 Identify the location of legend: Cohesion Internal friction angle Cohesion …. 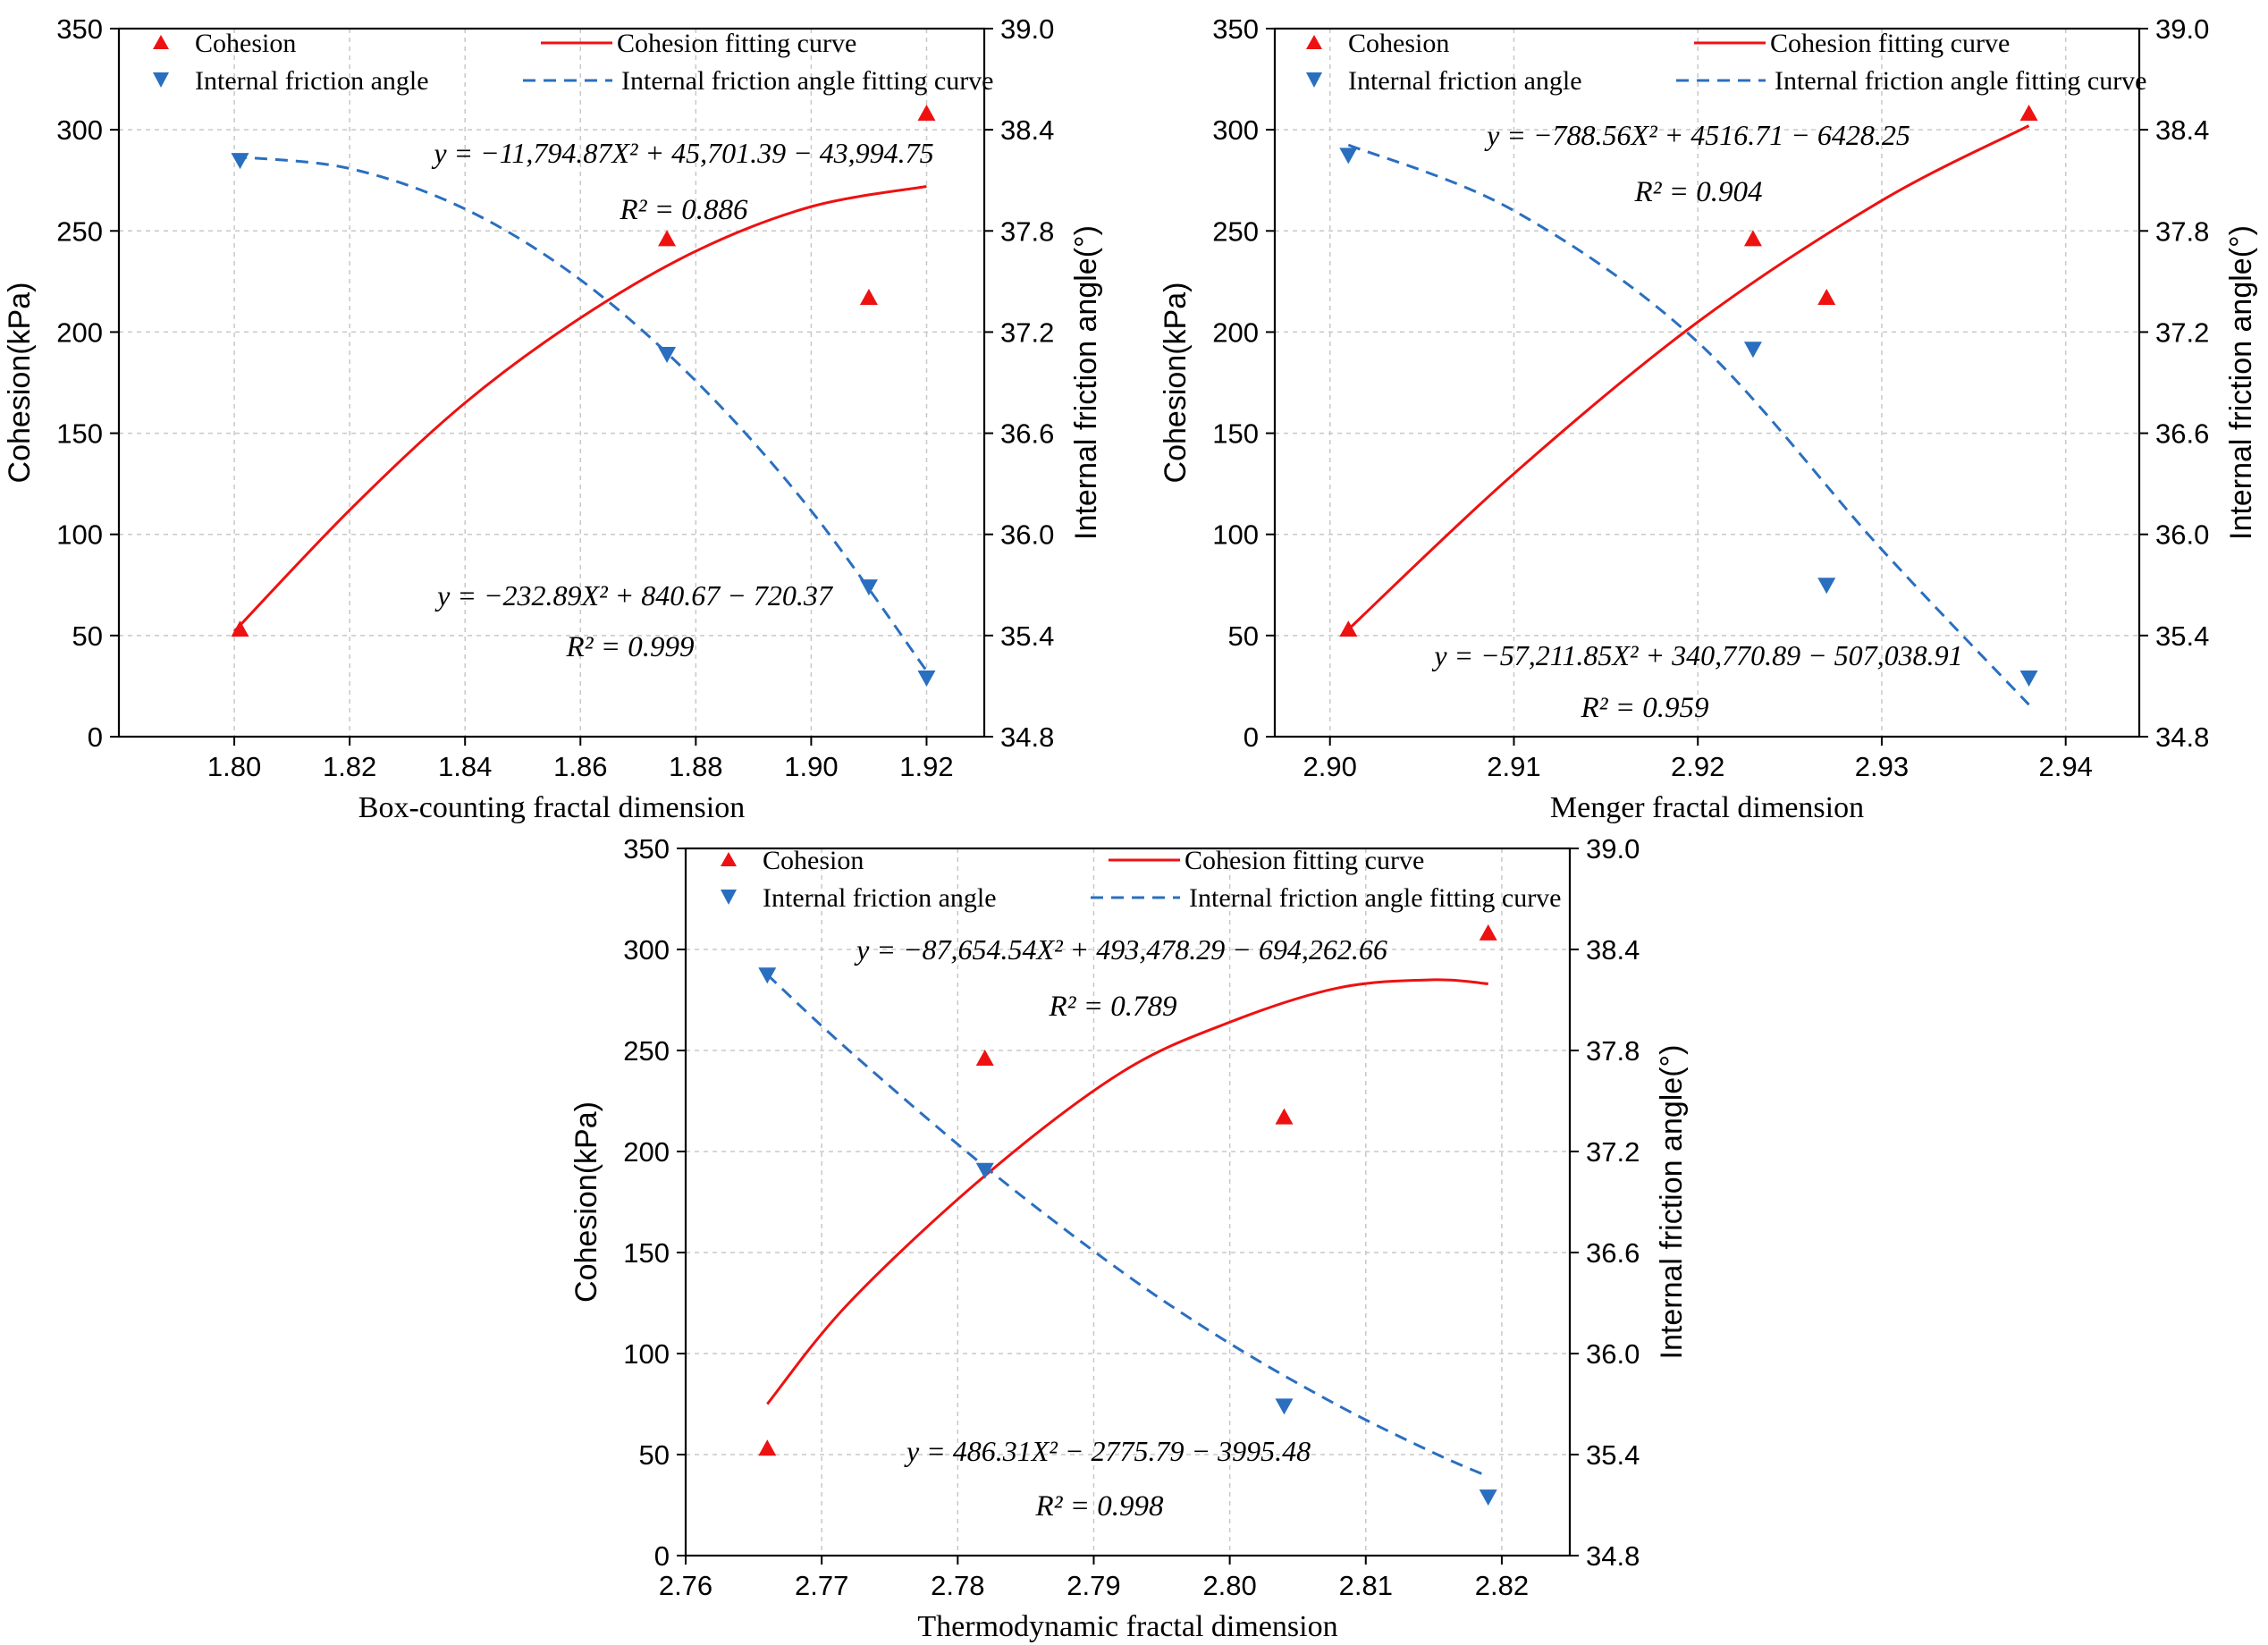
(1141, 879).